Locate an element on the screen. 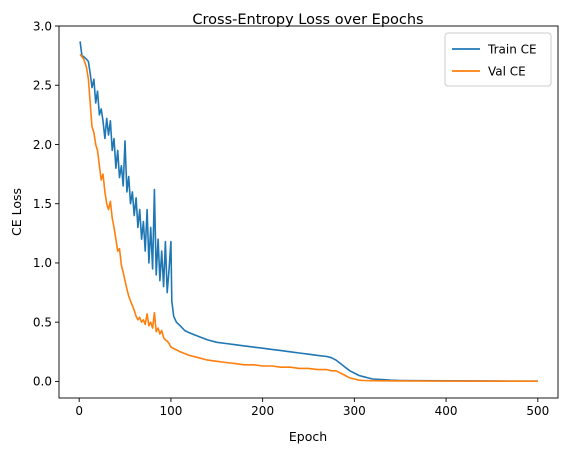 The height and width of the screenshot is (455, 567). x-tick-label: 400 is located at coordinates (446, 411).